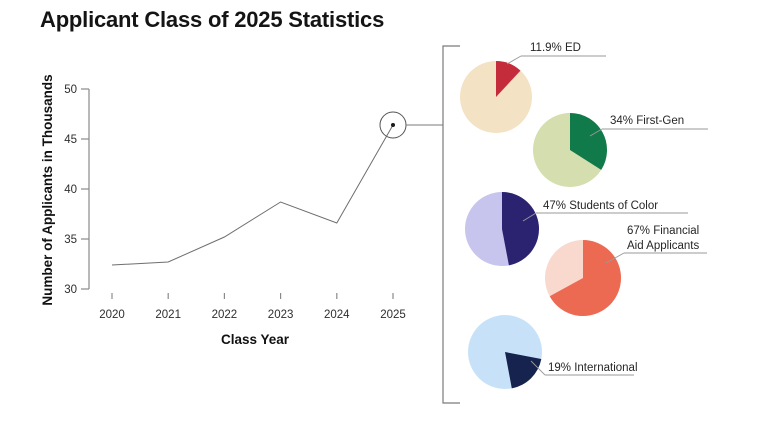  I want to click on pie-ed-leader-line, so click(514, 60).